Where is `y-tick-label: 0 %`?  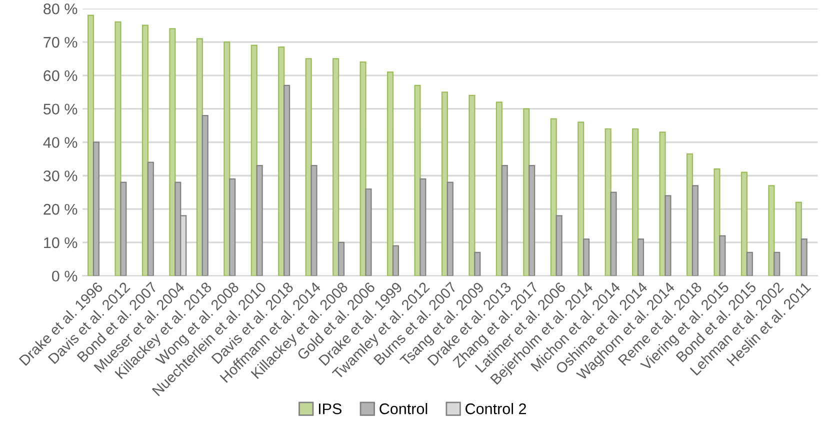 y-tick-label: 0 % is located at coordinates (65, 276).